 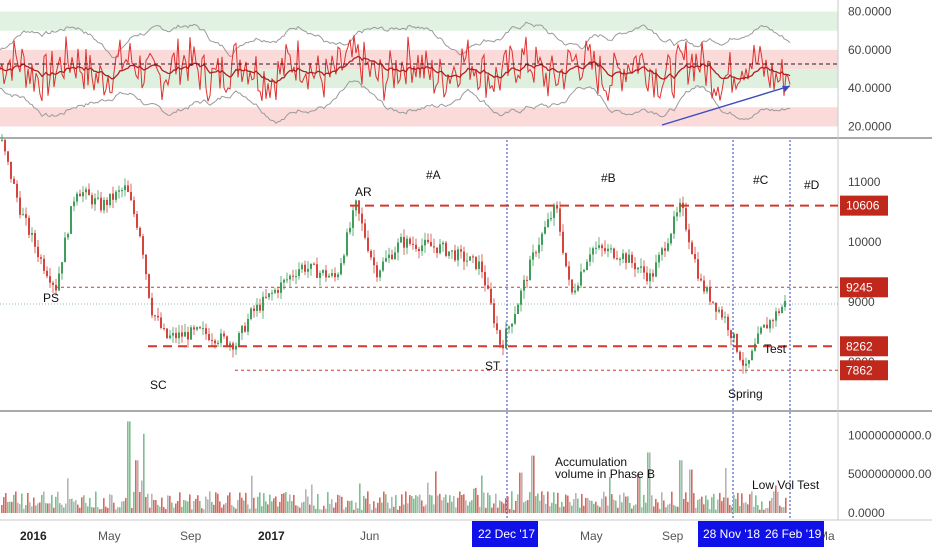 I want to click on volume-y-axis: 10000000000.0000 5000000000.0000 0.0000, so click(x=890, y=474).